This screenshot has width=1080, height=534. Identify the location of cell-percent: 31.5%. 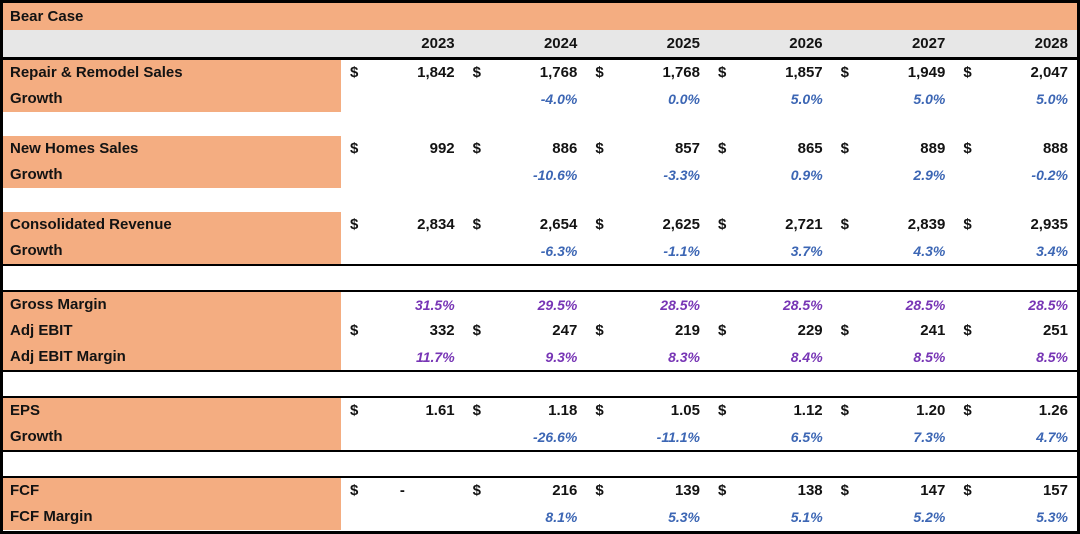
(402, 305).